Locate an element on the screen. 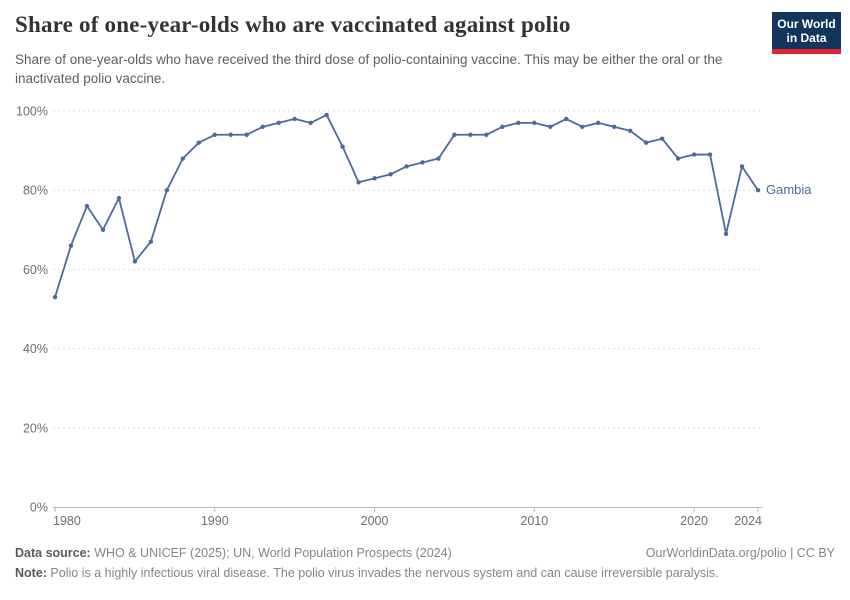  x-axis-tick-label: 2010 is located at coordinates (534, 521).